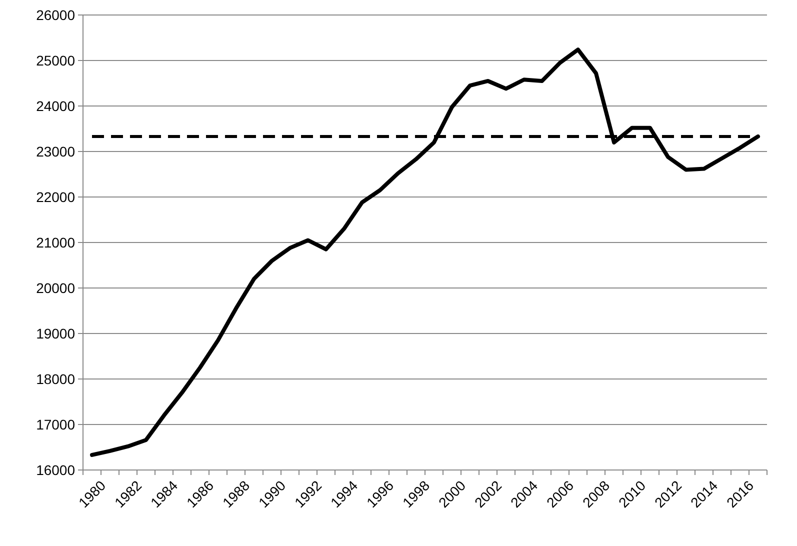 This screenshot has height=546, width=797. Describe the element at coordinates (56, 333) in the screenshot. I see `y-tick-label: 19000` at that location.